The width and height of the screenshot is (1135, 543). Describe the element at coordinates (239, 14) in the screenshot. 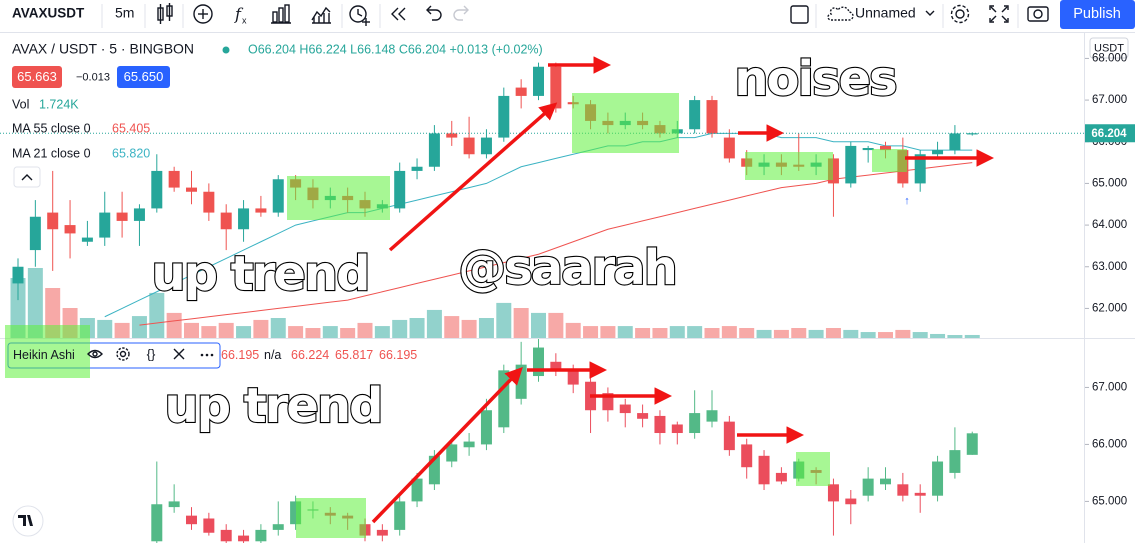

I see `indicators-icon: f` at that location.